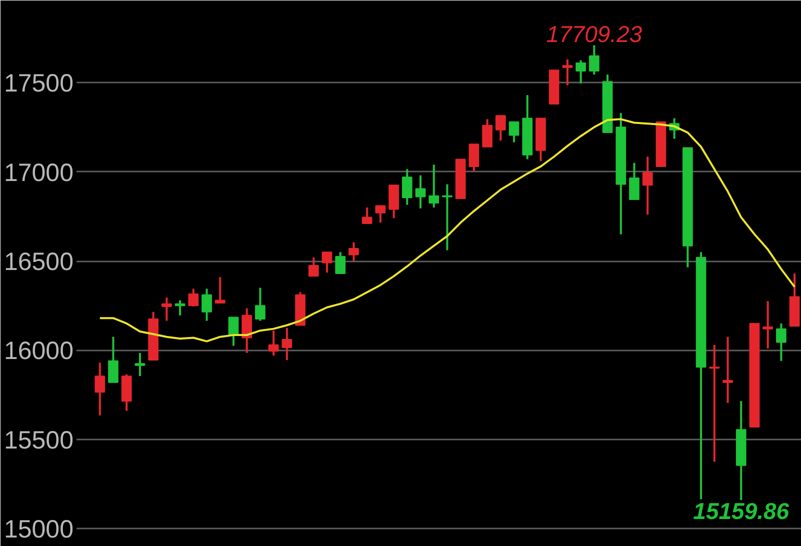 Image resolution: width=801 pixels, height=546 pixels. I want to click on y-tick-label: 17000, so click(39, 172).